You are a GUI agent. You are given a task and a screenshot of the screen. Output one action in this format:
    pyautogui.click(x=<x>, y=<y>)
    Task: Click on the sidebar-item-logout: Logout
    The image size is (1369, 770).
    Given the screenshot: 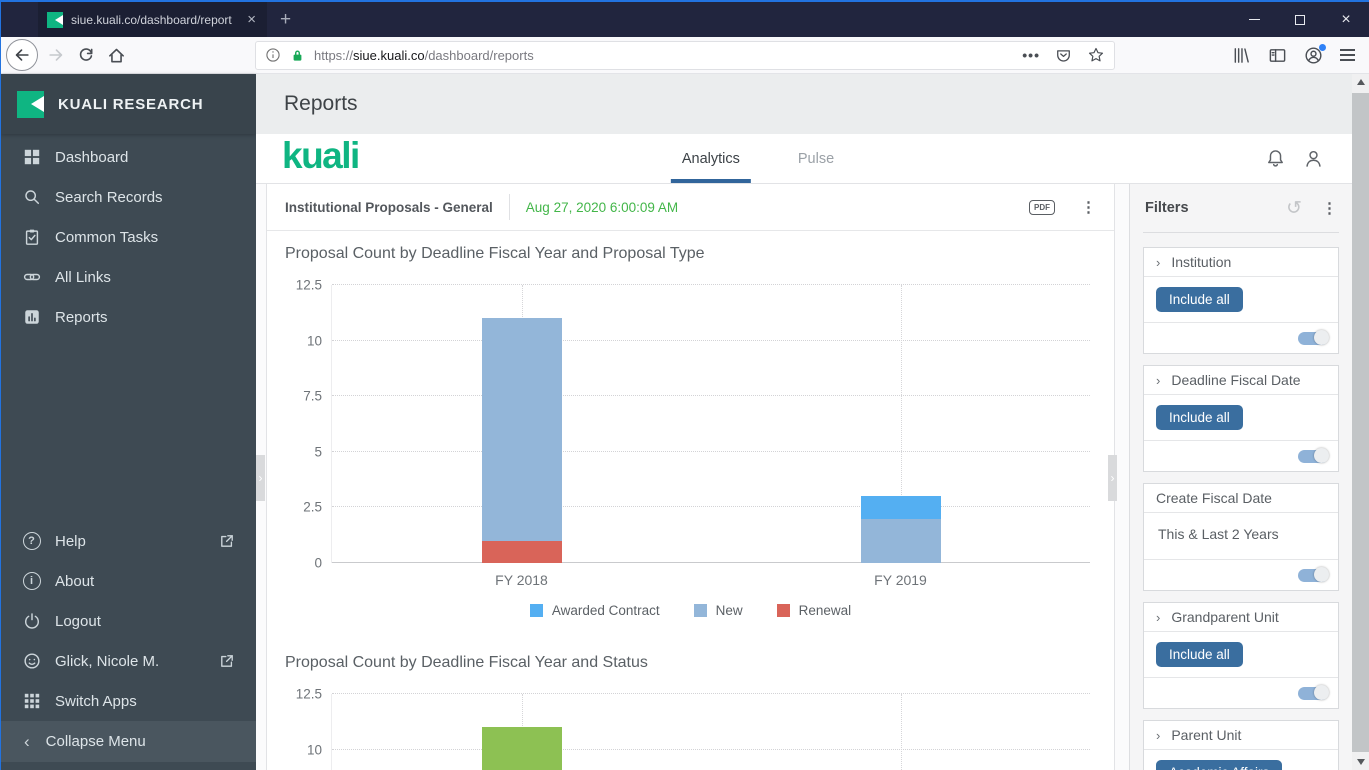 What is the action you would take?
    pyautogui.click(x=128, y=621)
    